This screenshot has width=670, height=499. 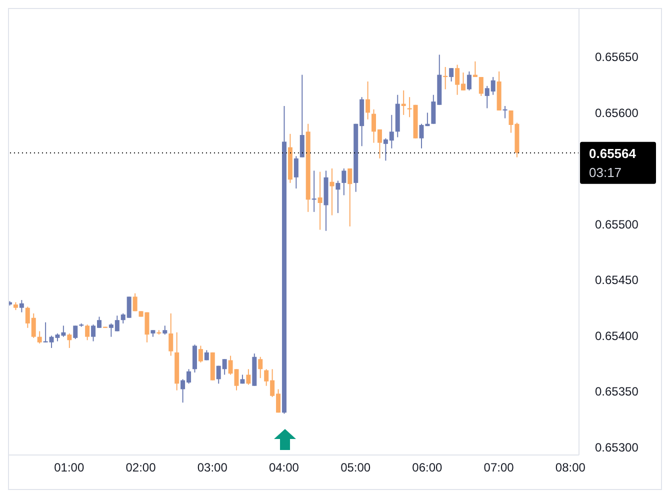 I want to click on x-tick-label: 06:00, so click(x=427, y=467).